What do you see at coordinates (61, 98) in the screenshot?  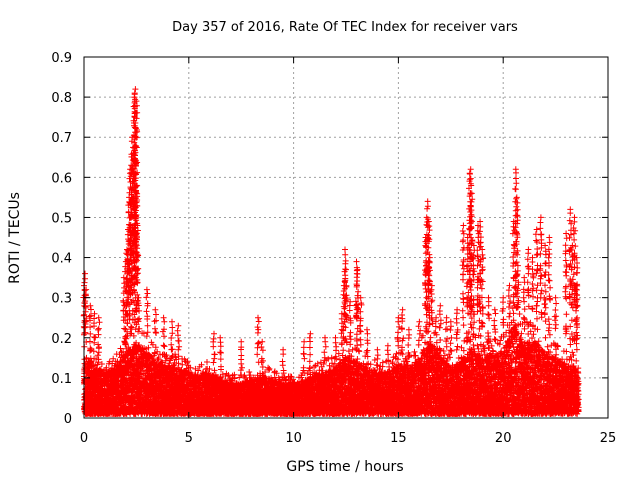 I see `y-tick-label: 0.8` at bounding box center [61, 98].